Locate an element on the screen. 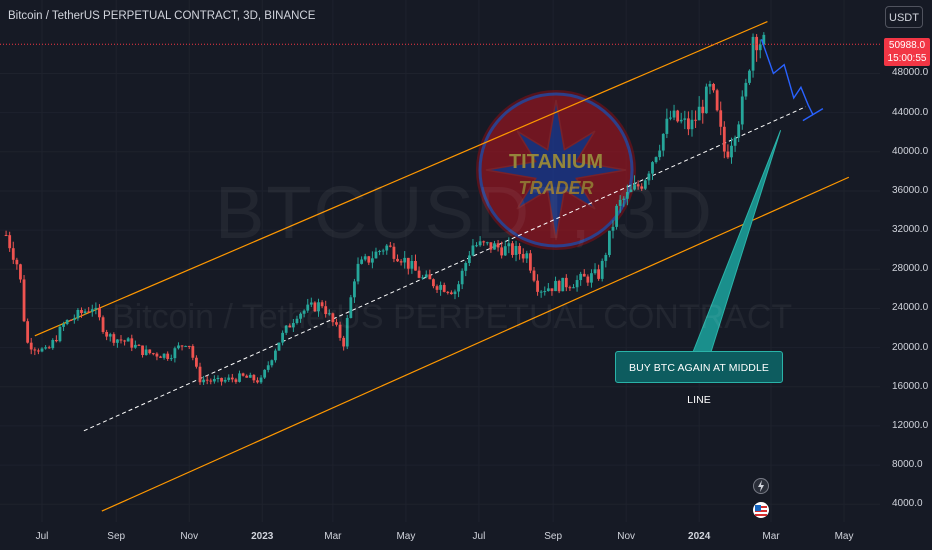 This screenshot has width=932, height=550. price-tick-label: 40000.0 is located at coordinates (910, 151).